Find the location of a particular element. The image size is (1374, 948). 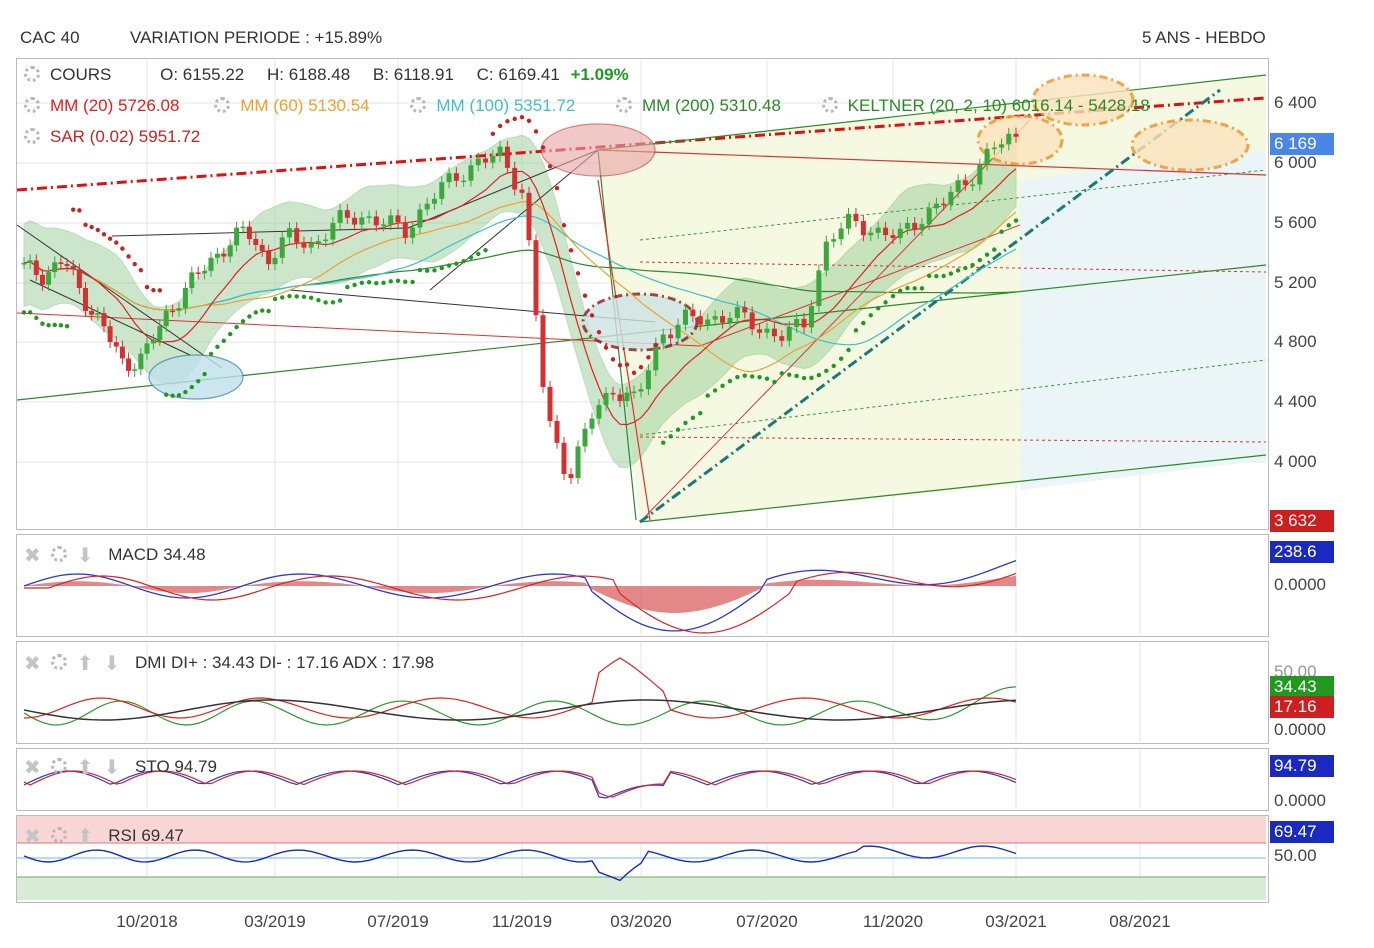

dmi-label: DMI is located at coordinates (151, 662).